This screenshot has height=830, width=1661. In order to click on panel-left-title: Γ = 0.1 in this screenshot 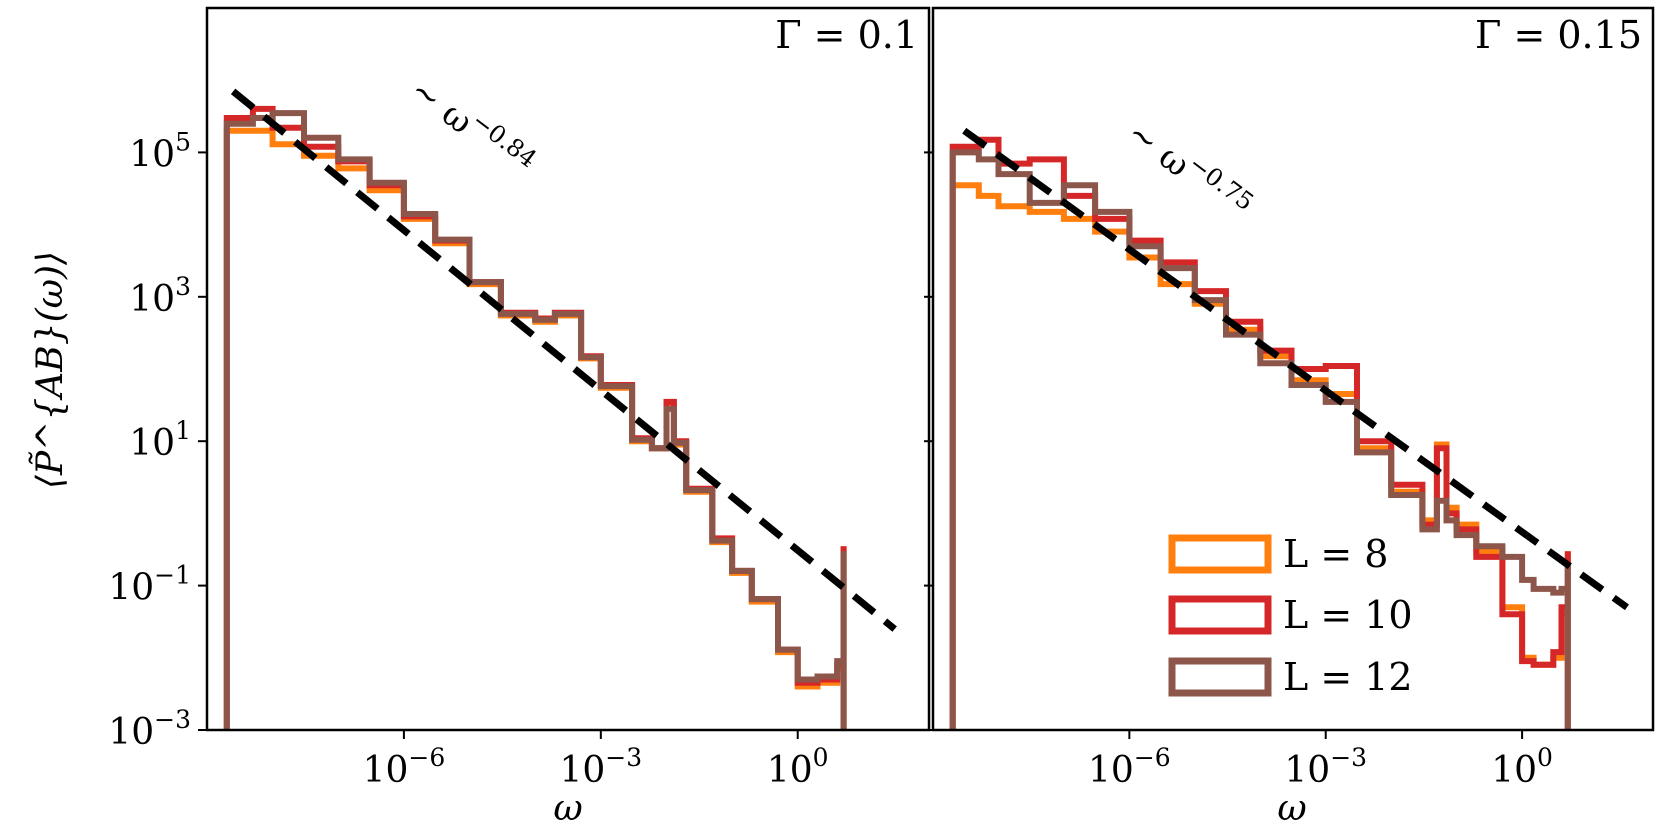, I will do `click(846, 35)`.